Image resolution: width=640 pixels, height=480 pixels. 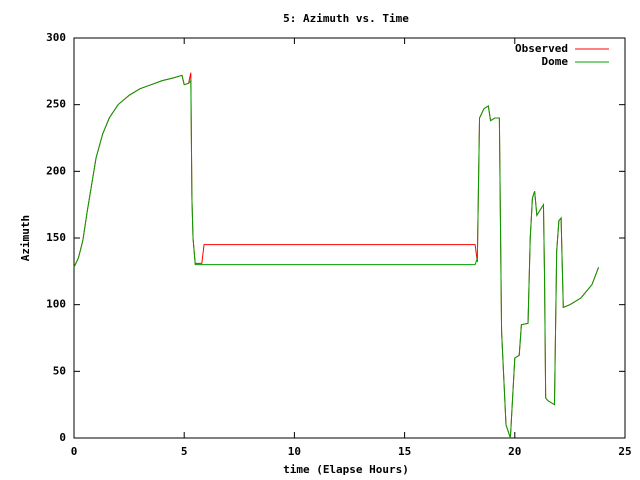 I want to click on chart-title: 5: Azimuth vs. Time, so click(x=346, y=18).